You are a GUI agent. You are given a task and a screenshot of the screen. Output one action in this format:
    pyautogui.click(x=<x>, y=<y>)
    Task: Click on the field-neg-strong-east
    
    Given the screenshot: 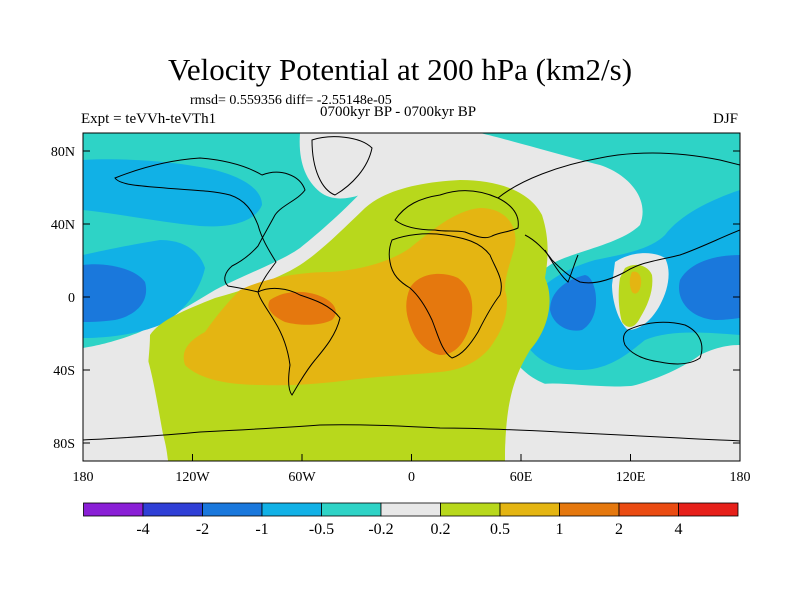 What is the action you would take?
    pyautogui.click(x=709, y=287)
    